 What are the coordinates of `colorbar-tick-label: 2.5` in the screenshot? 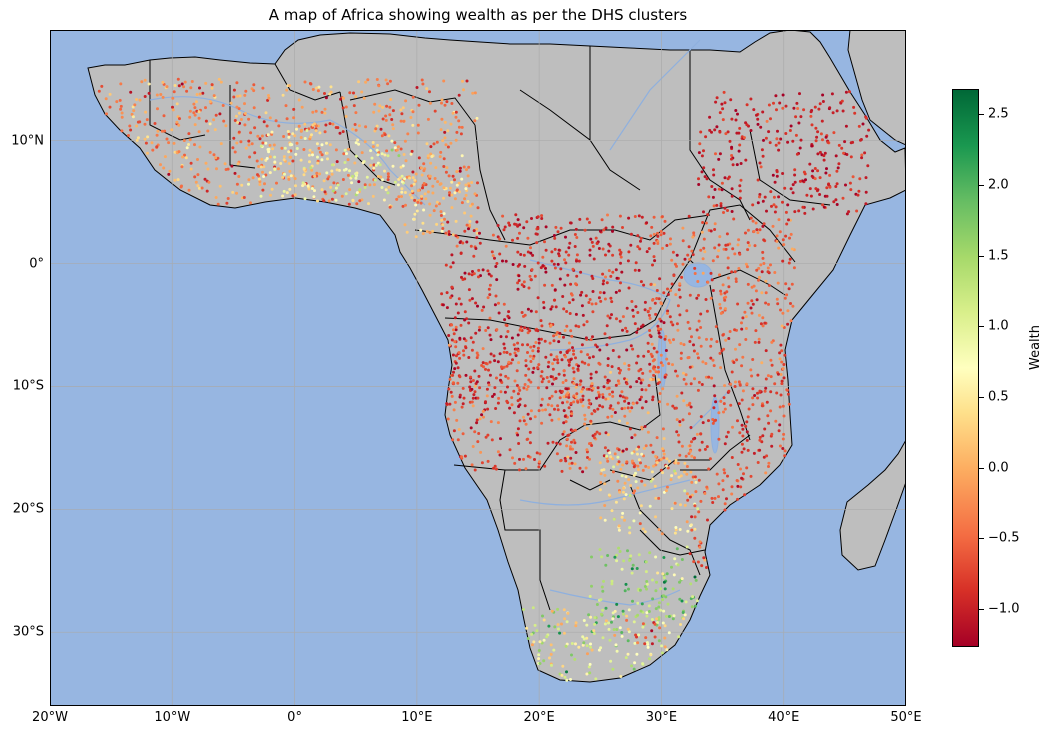 It's located at (998, 114).